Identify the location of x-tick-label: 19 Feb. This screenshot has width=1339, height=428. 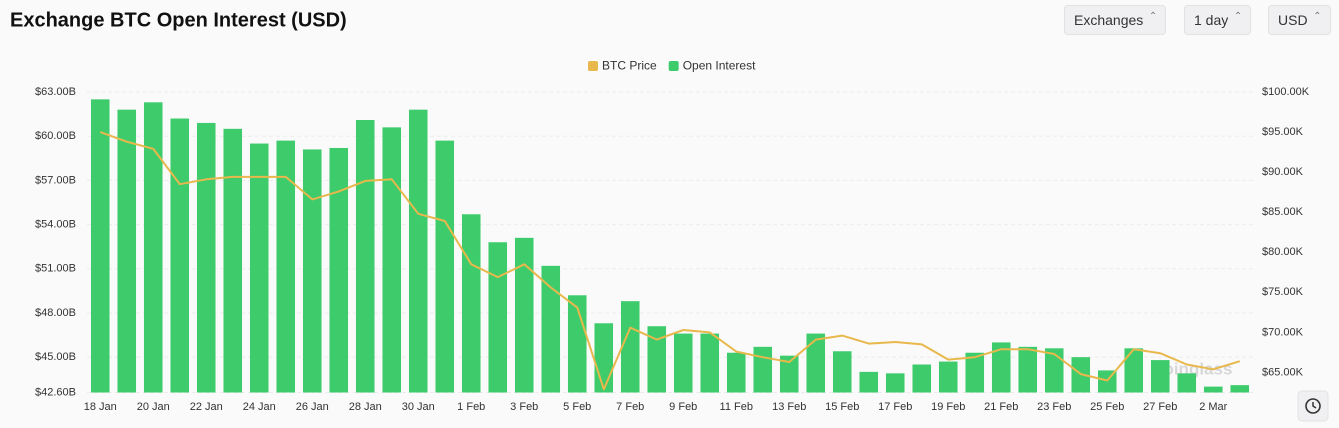
(948, 407).